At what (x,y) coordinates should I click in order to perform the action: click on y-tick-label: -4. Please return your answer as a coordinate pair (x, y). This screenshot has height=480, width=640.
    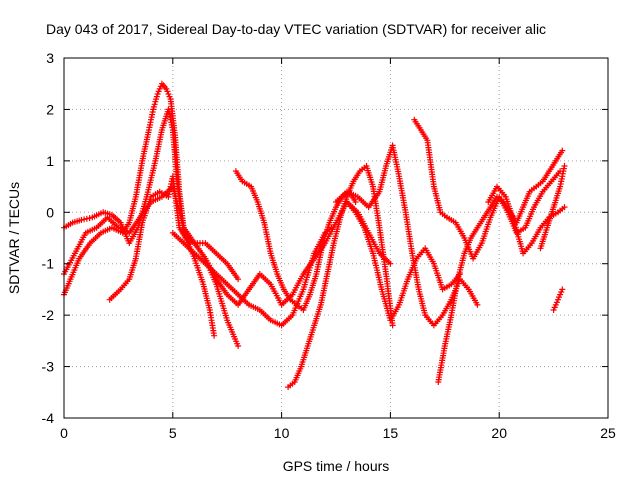
    Looking at the image, I should click on (48, 418).